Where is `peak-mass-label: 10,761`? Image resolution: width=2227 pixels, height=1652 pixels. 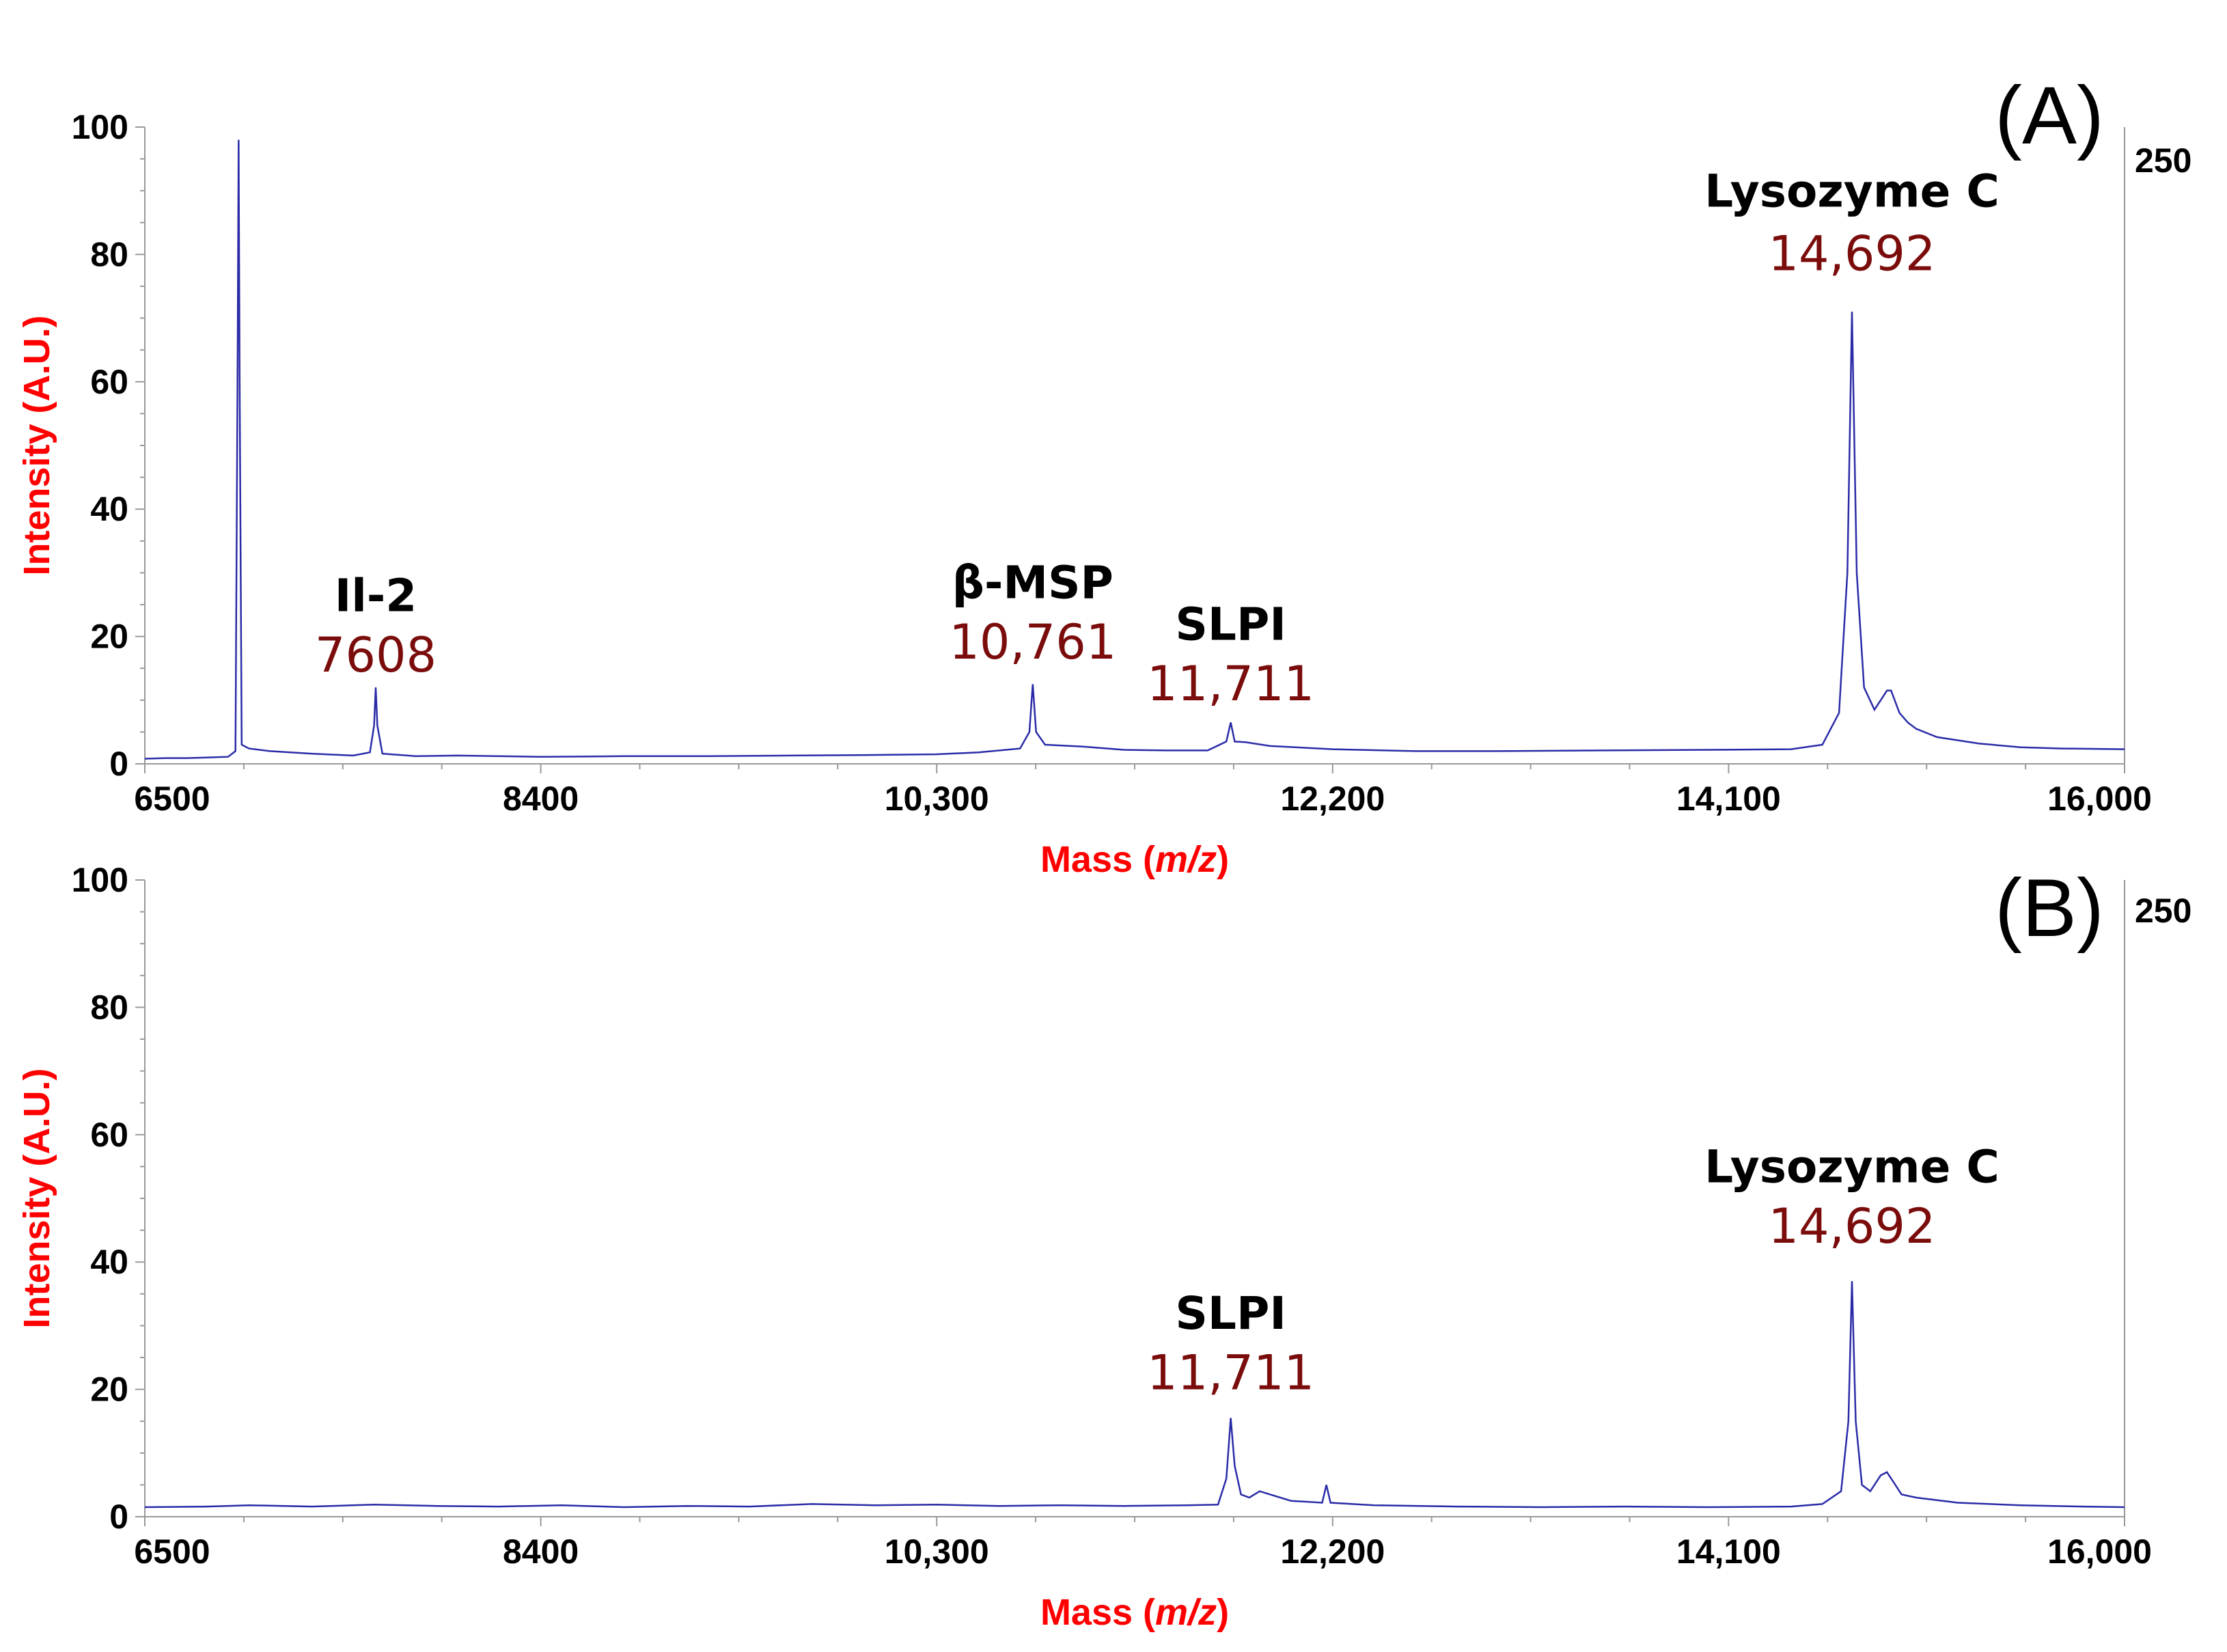 peak-mass-label: 10,761 is located at coordinates (1033, 642).